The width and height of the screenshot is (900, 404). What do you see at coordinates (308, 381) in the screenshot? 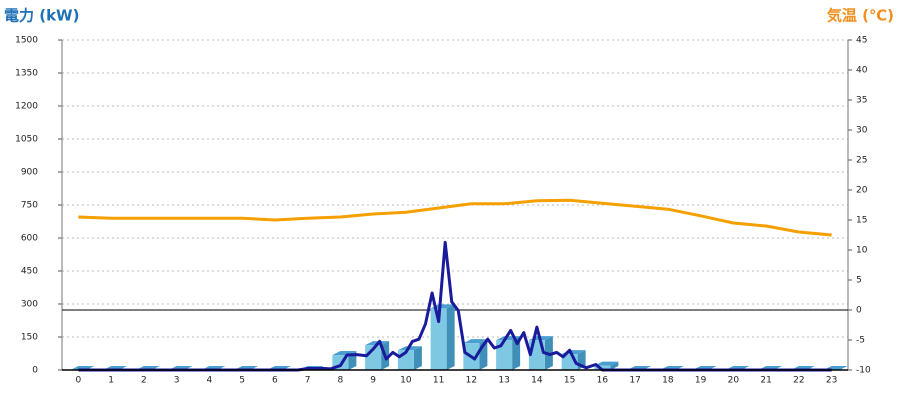
I see `x-tick-label: 7` at bounding box center [308, 381].